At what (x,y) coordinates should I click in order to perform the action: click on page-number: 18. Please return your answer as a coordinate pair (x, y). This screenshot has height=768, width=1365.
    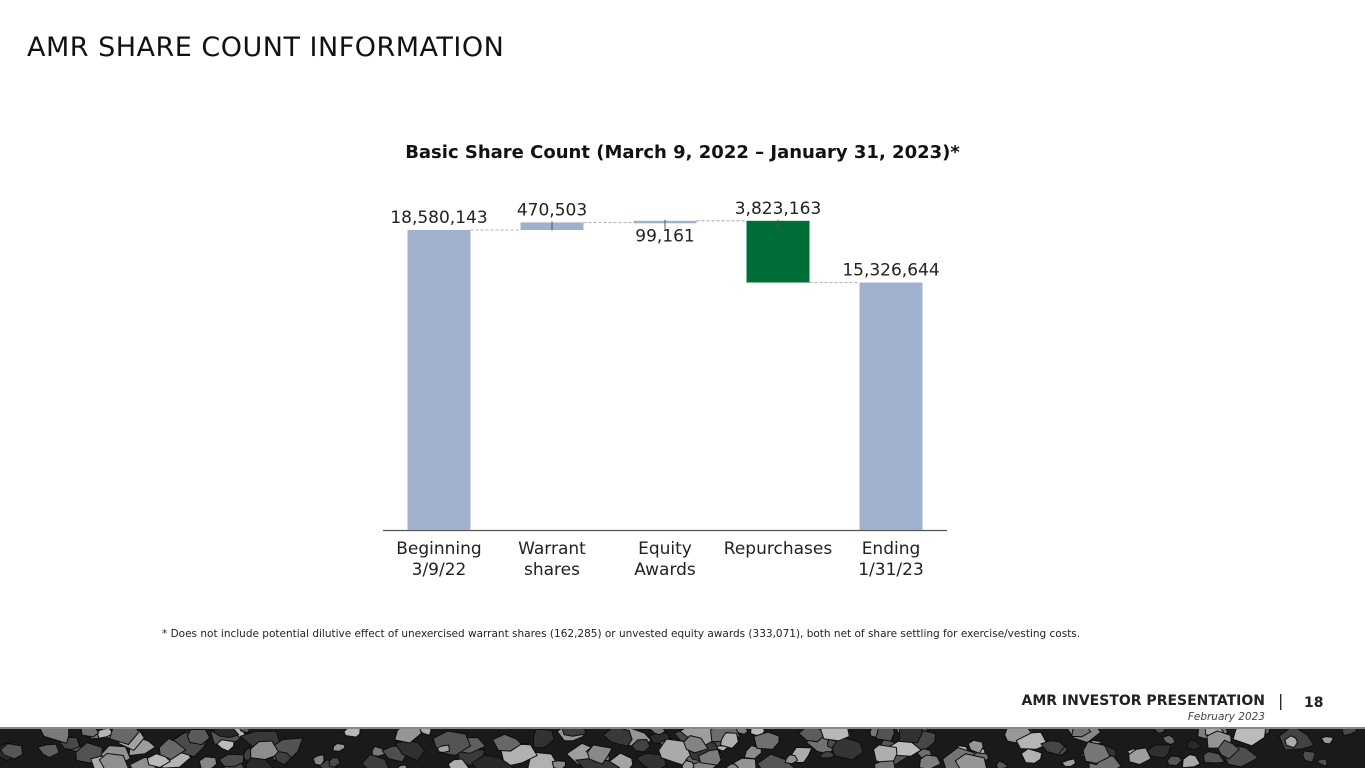
    Looking at the image, I should click on (1314, 703).